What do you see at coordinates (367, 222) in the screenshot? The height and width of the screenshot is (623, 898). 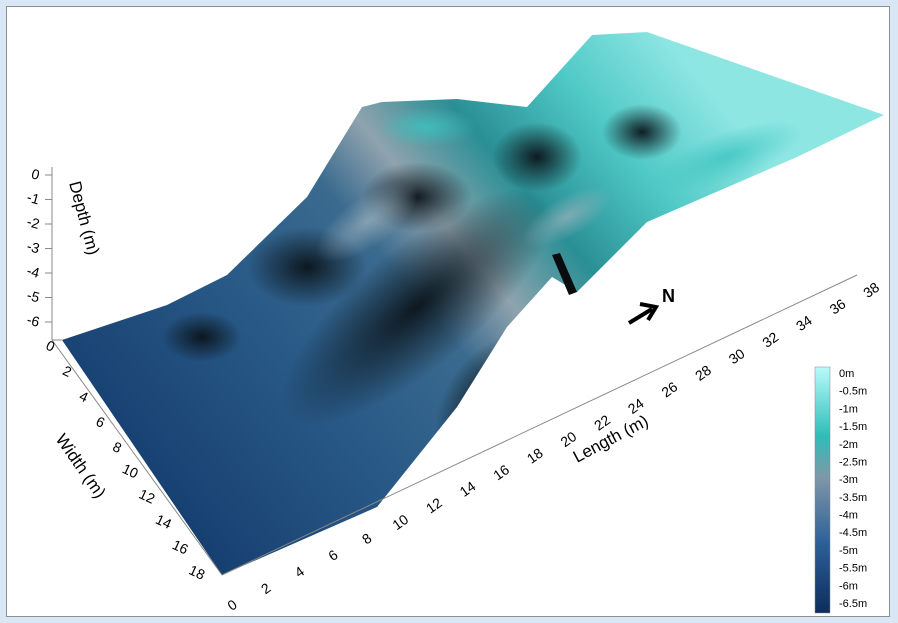 I see `mid-highlight` at bounding box center [367, 222].